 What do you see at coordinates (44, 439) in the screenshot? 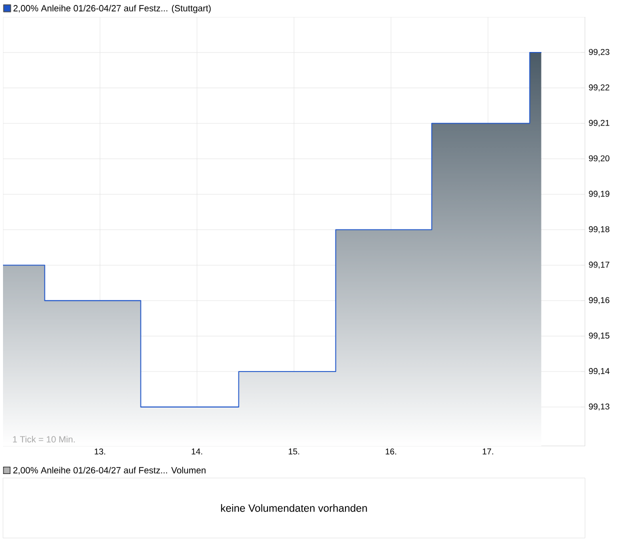
I see `annotation: 1 Tick = 10 Min.` at bounding box center [44, 439].